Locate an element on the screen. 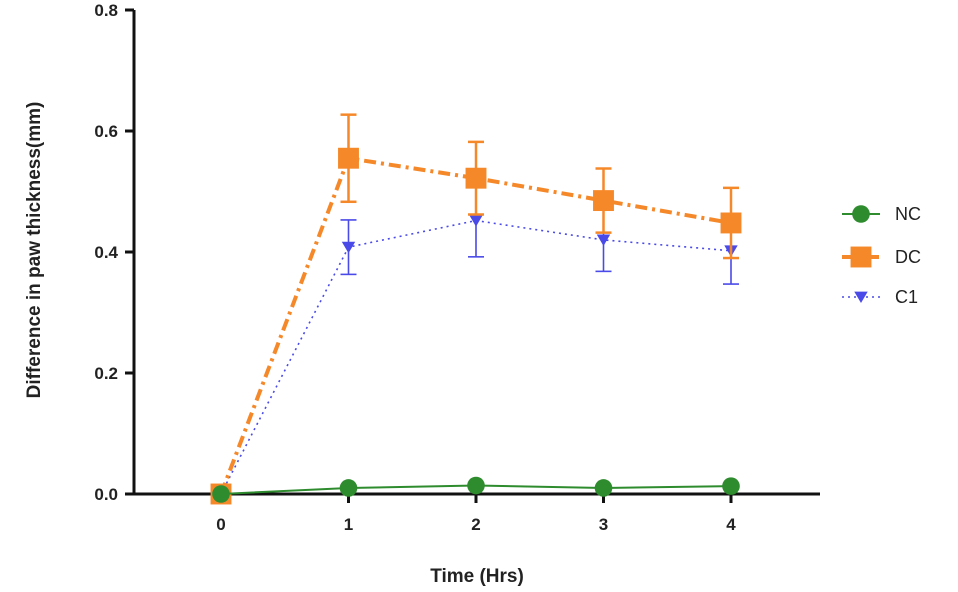 Image resolution: width=958 pixels, height=592 pixels. y-tick-label: 0.4 is located at coordinates (106, 252).